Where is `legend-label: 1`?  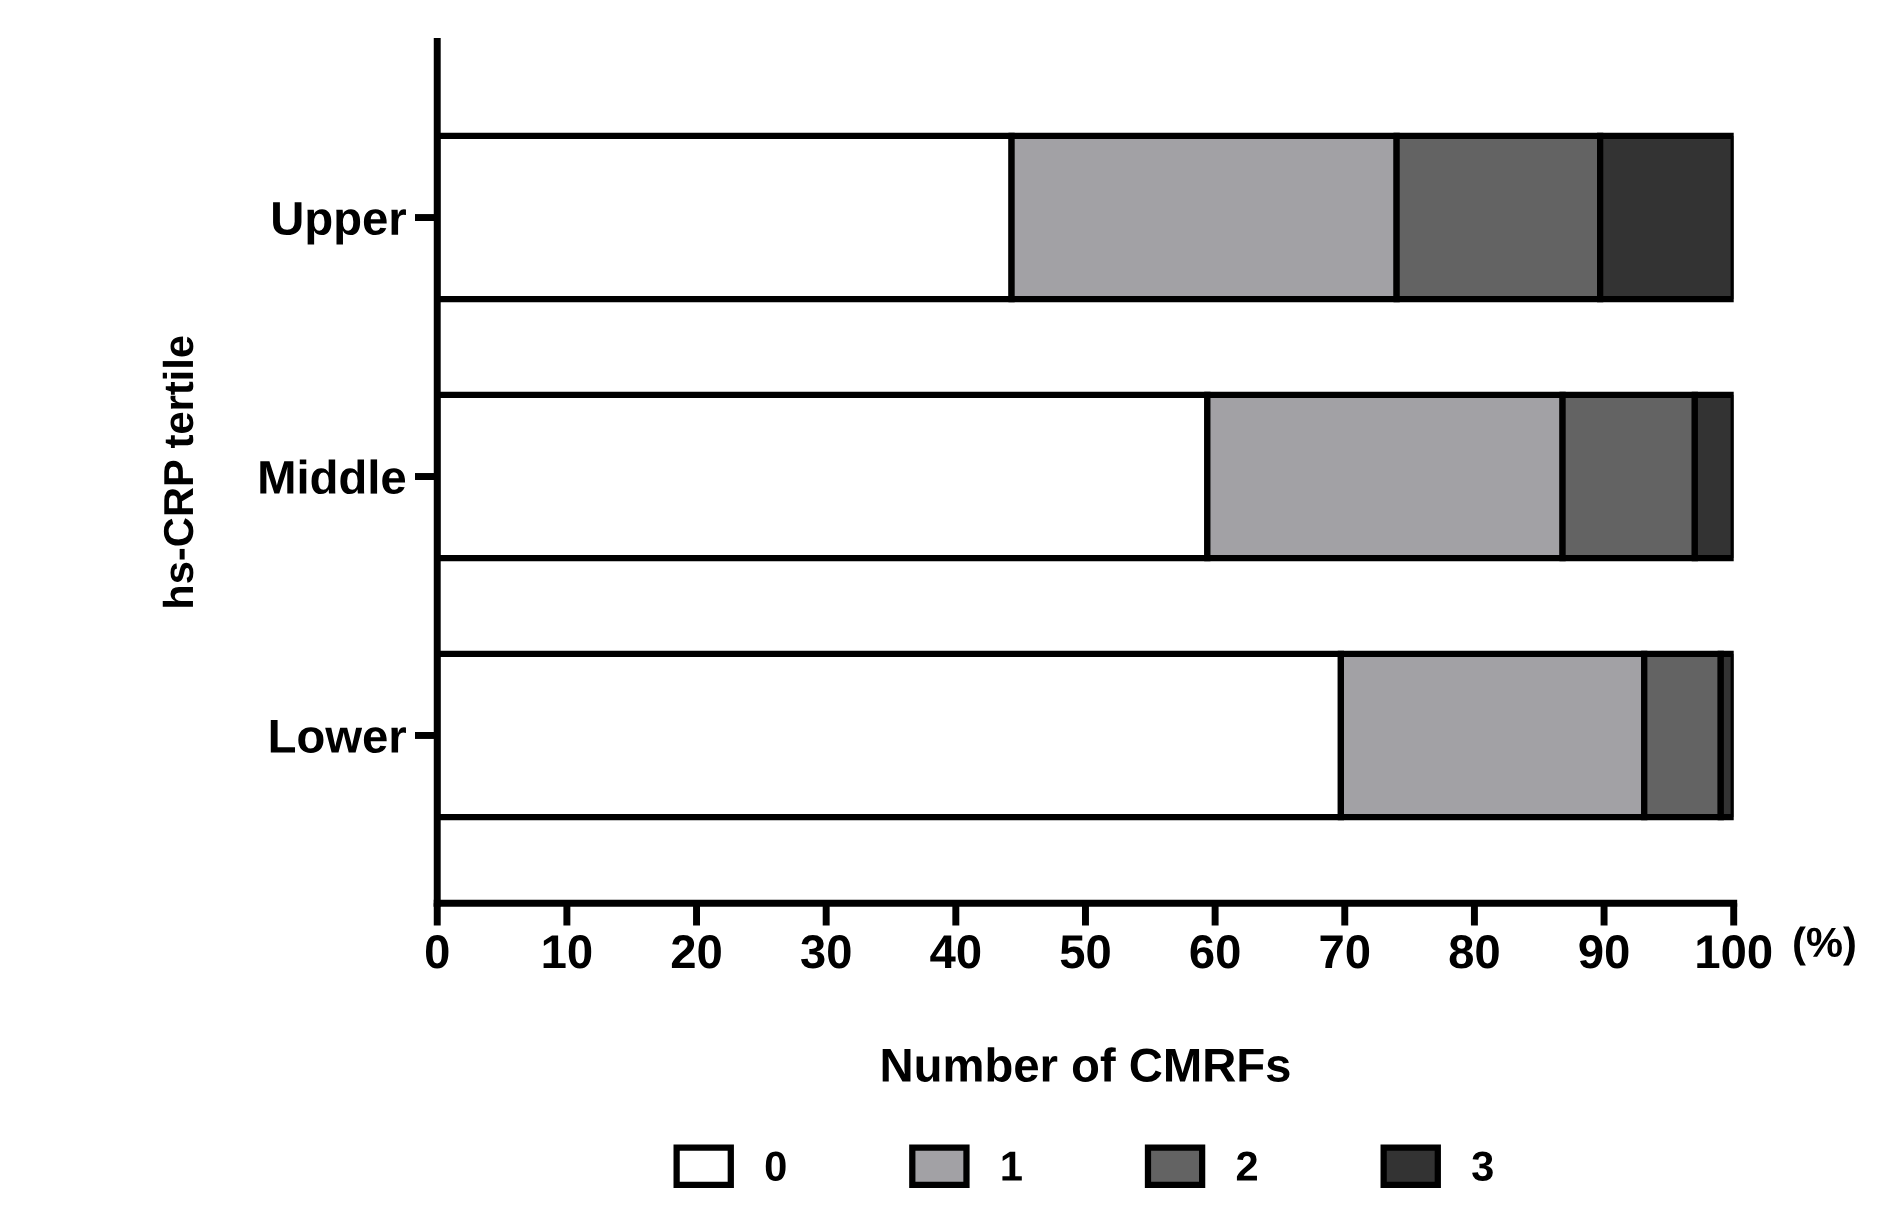
legend-label: 1 is located at coordinates (1012, 1166).